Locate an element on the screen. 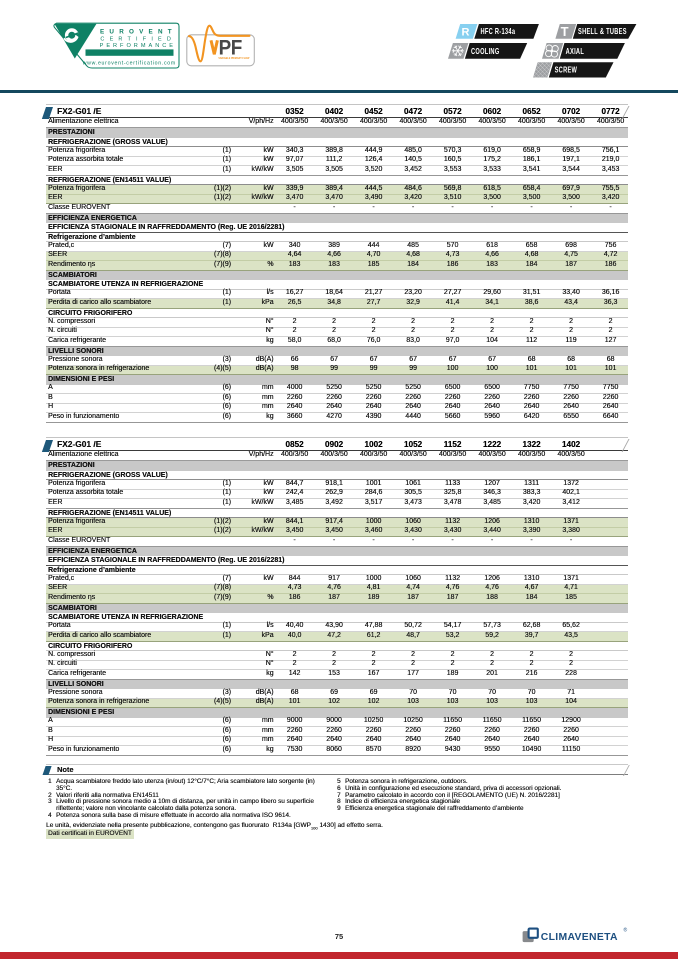  svg-text: HFC R-134a is located at coordinates (498, 32).